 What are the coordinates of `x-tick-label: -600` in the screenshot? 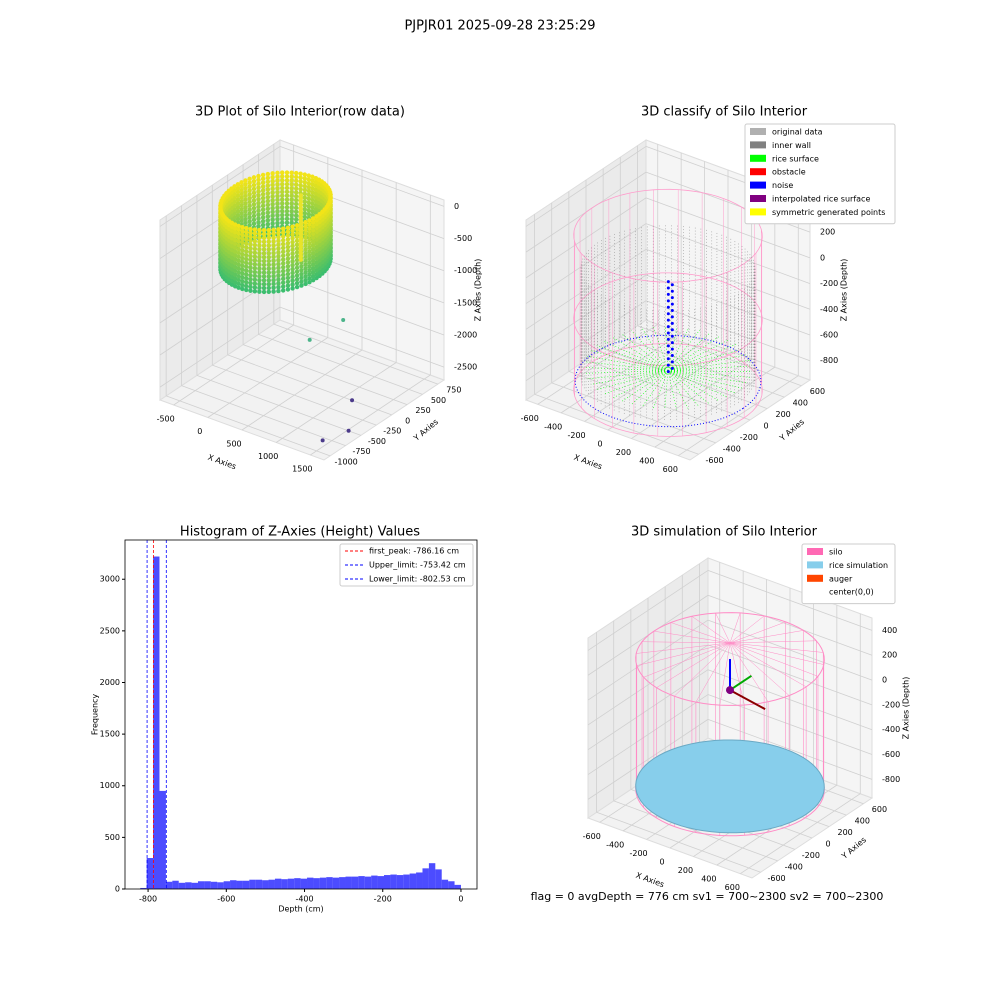 It's located at (530, 418).